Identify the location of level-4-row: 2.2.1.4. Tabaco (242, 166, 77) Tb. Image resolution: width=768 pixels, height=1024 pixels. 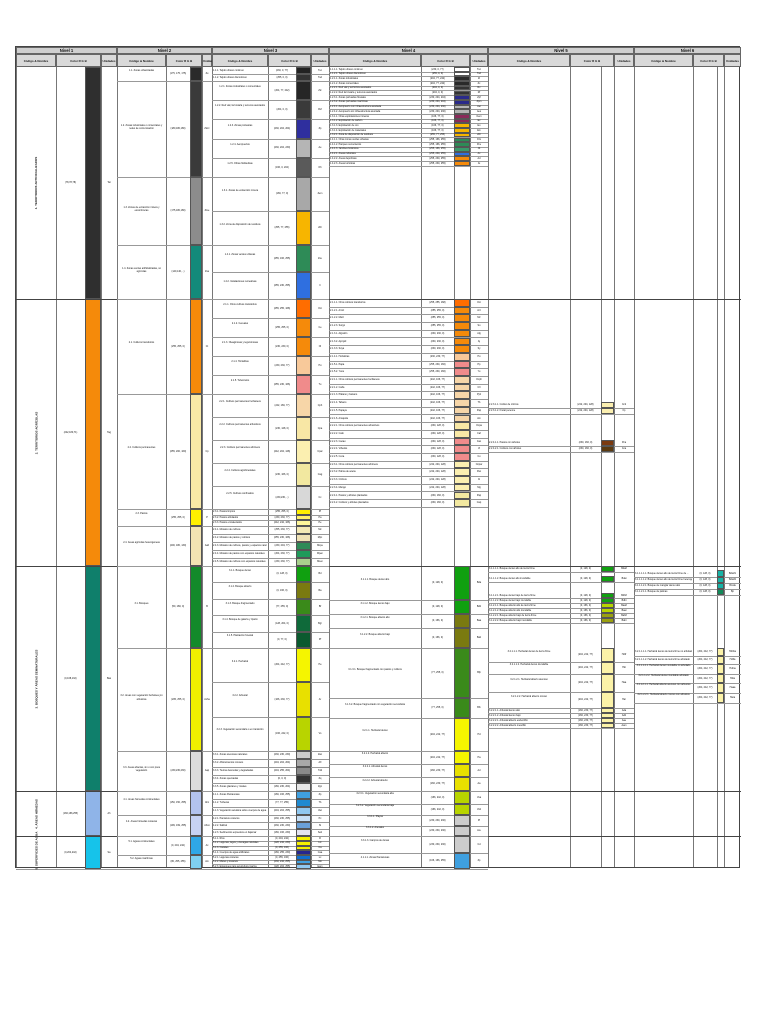
(408, 403).